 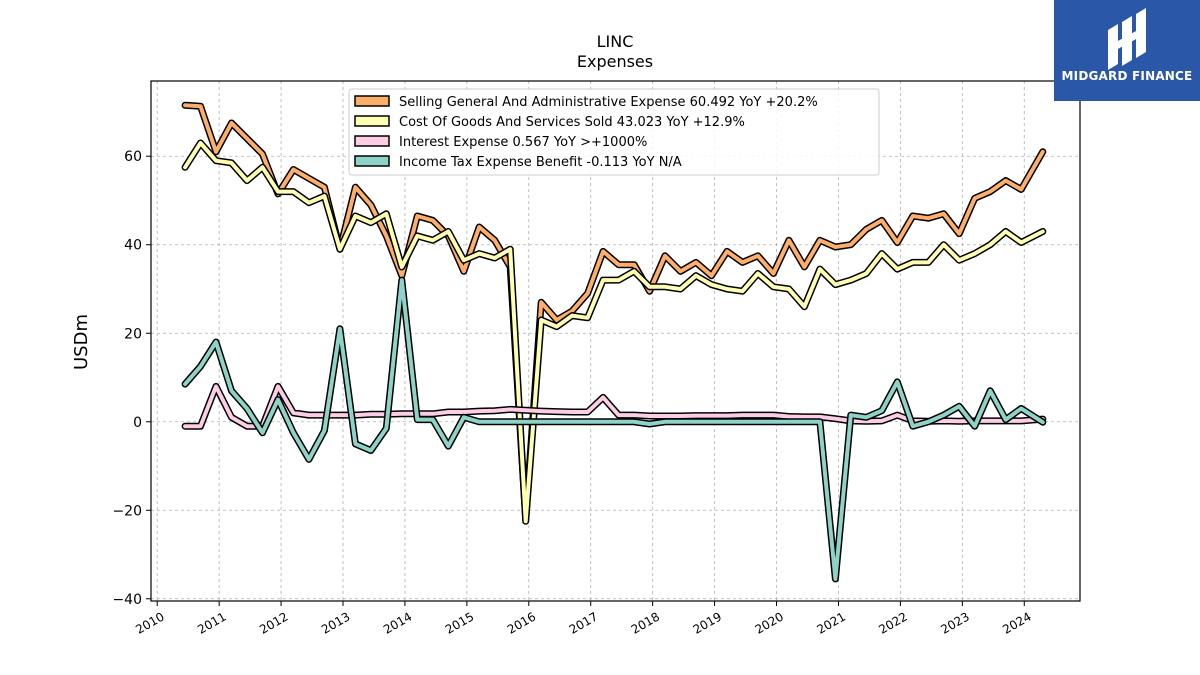 I want to click on x-tick-label: 2020, so click(x=769, y=622).